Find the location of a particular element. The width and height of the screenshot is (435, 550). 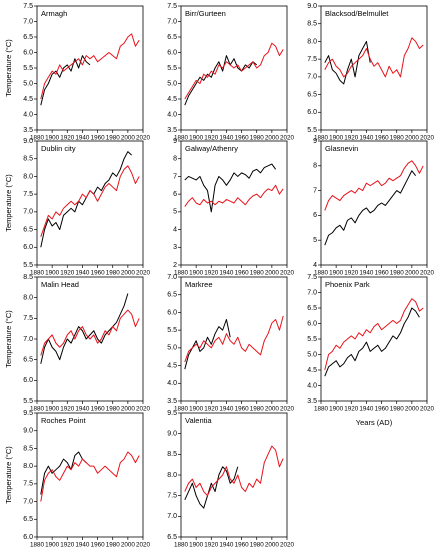

panel-title: Armagh is located at coordinates (54, 13).